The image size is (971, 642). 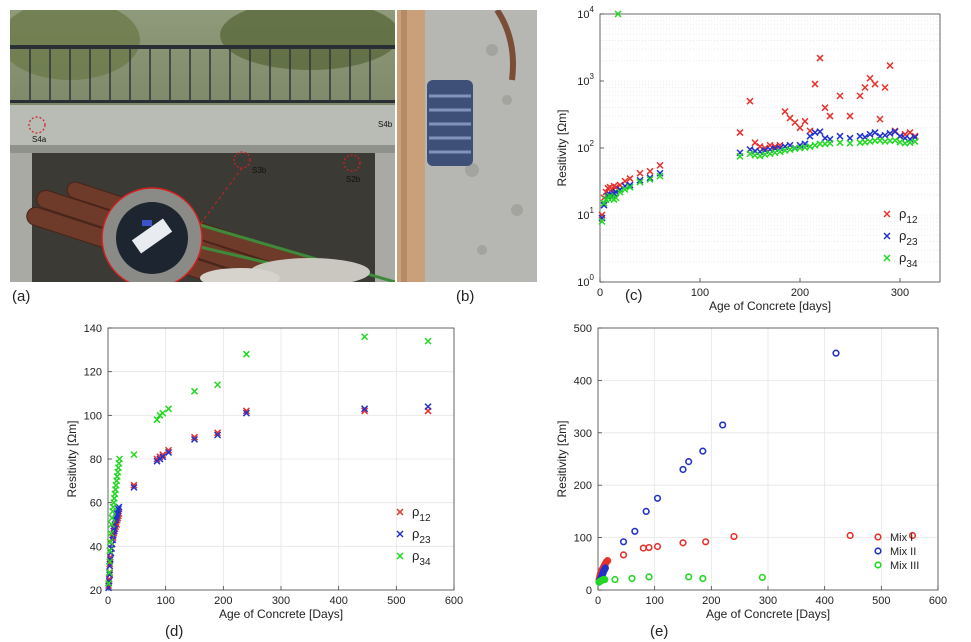 What do you see at coordinates (824, 601) in the screenshot?
I see `x-tick-label: 400` at bounding box center [824, 601].